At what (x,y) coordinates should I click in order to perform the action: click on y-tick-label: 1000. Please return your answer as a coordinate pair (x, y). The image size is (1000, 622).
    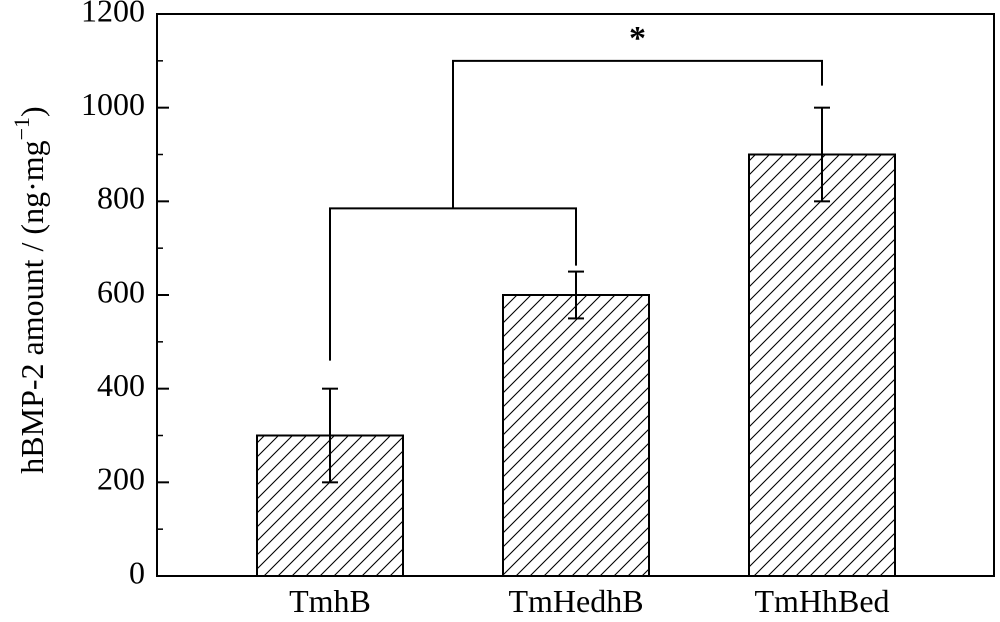
    Looking at the image, I should click on (113, 104).